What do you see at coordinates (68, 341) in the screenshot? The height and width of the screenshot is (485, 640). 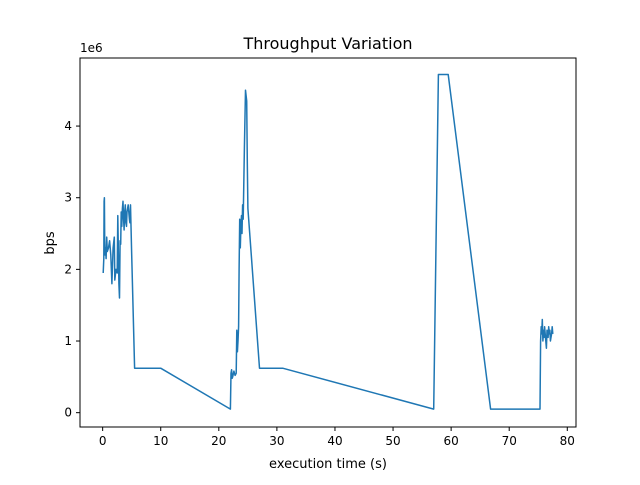 I see `y-tick-label: 1` at bounding box center [68, 341].